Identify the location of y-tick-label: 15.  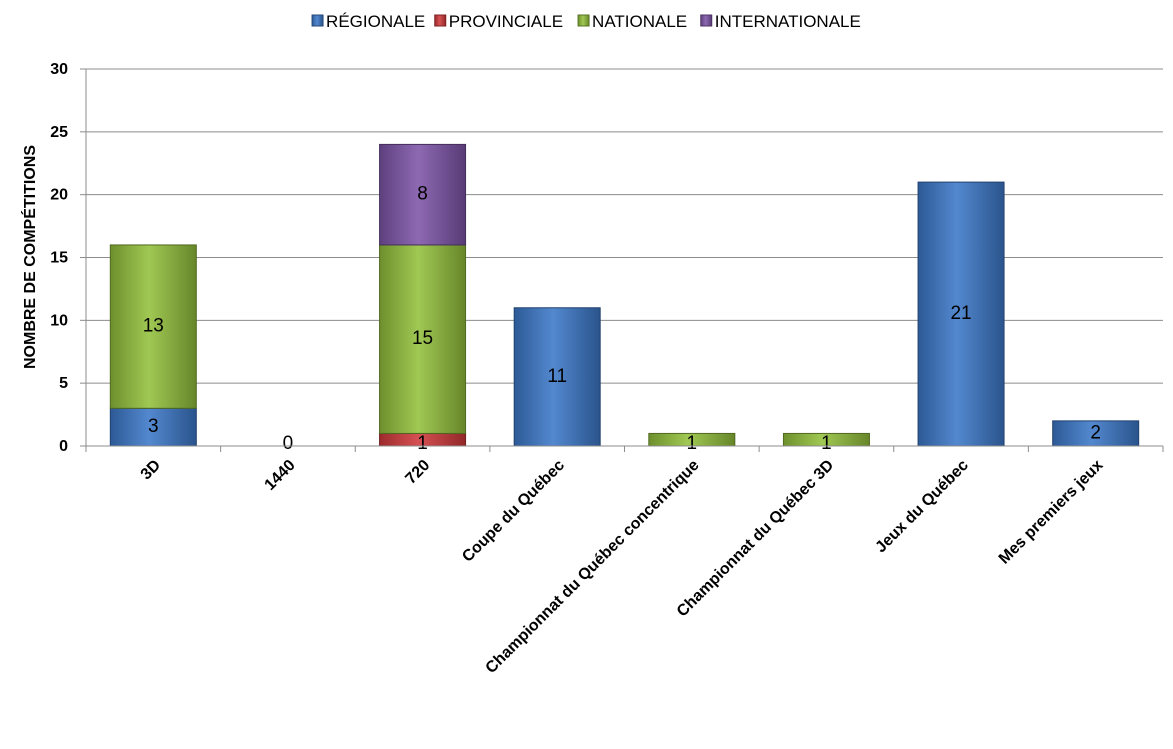
(59, 258).